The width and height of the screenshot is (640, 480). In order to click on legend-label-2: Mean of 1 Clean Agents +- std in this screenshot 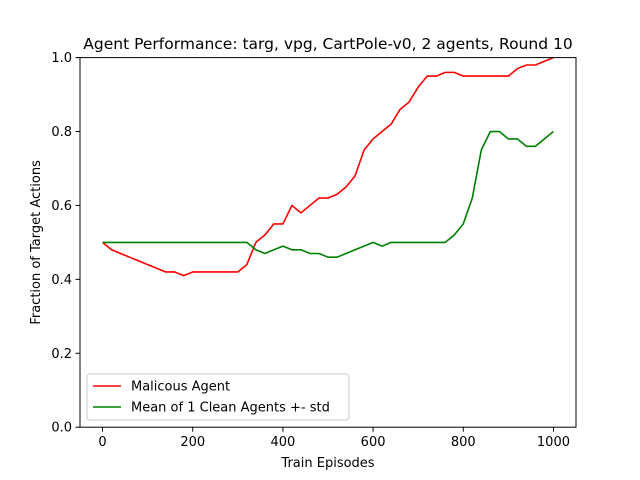, I will do `click(230, 408)`.